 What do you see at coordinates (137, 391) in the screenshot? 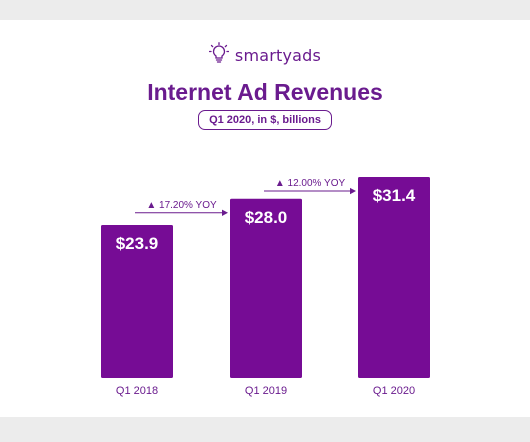
I see `x-tick-label-0: Q1 2018` at bounding box center [137, 391].